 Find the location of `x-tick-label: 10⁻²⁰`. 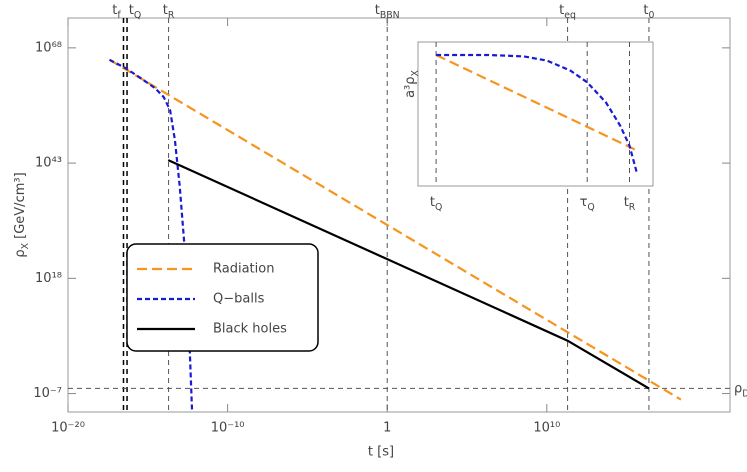

x-tick-label: 10⁻²⁰ is located at coordinates (68, 428).